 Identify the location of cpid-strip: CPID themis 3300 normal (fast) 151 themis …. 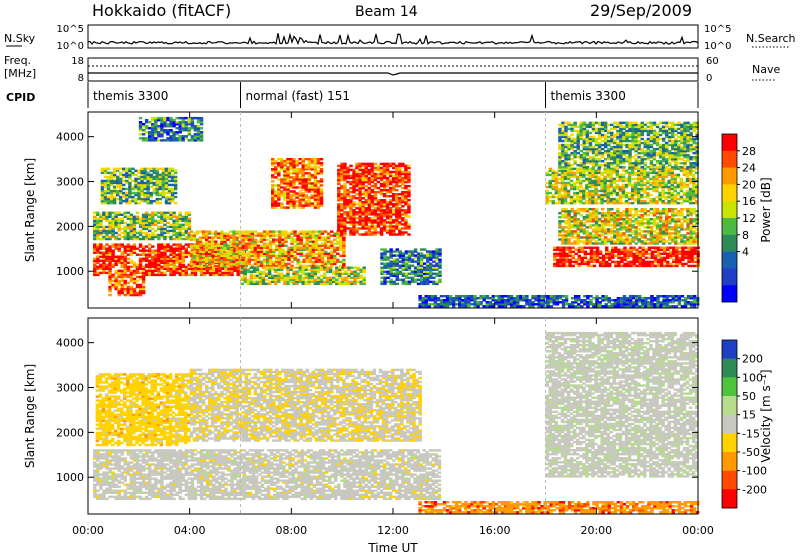
(352, 95).